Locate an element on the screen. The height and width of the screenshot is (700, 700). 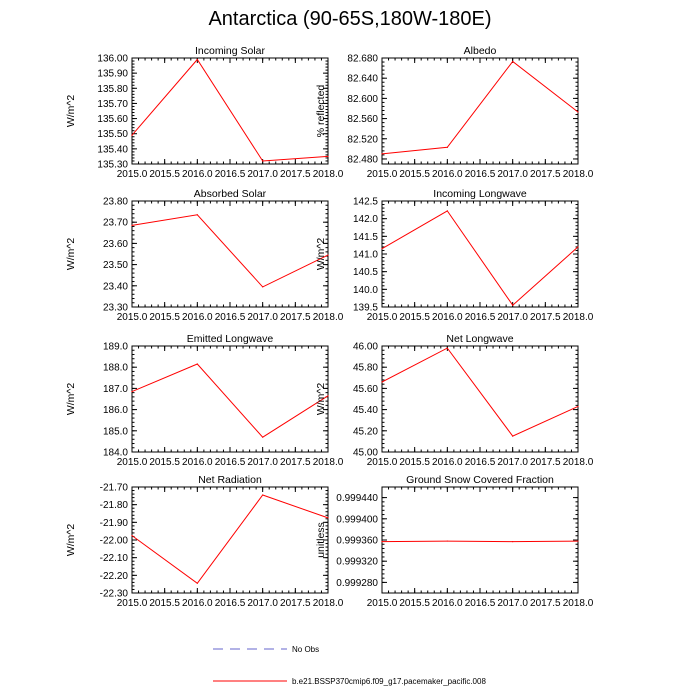
y-tick-label: 135.30 is located at coordinates (112, 165).